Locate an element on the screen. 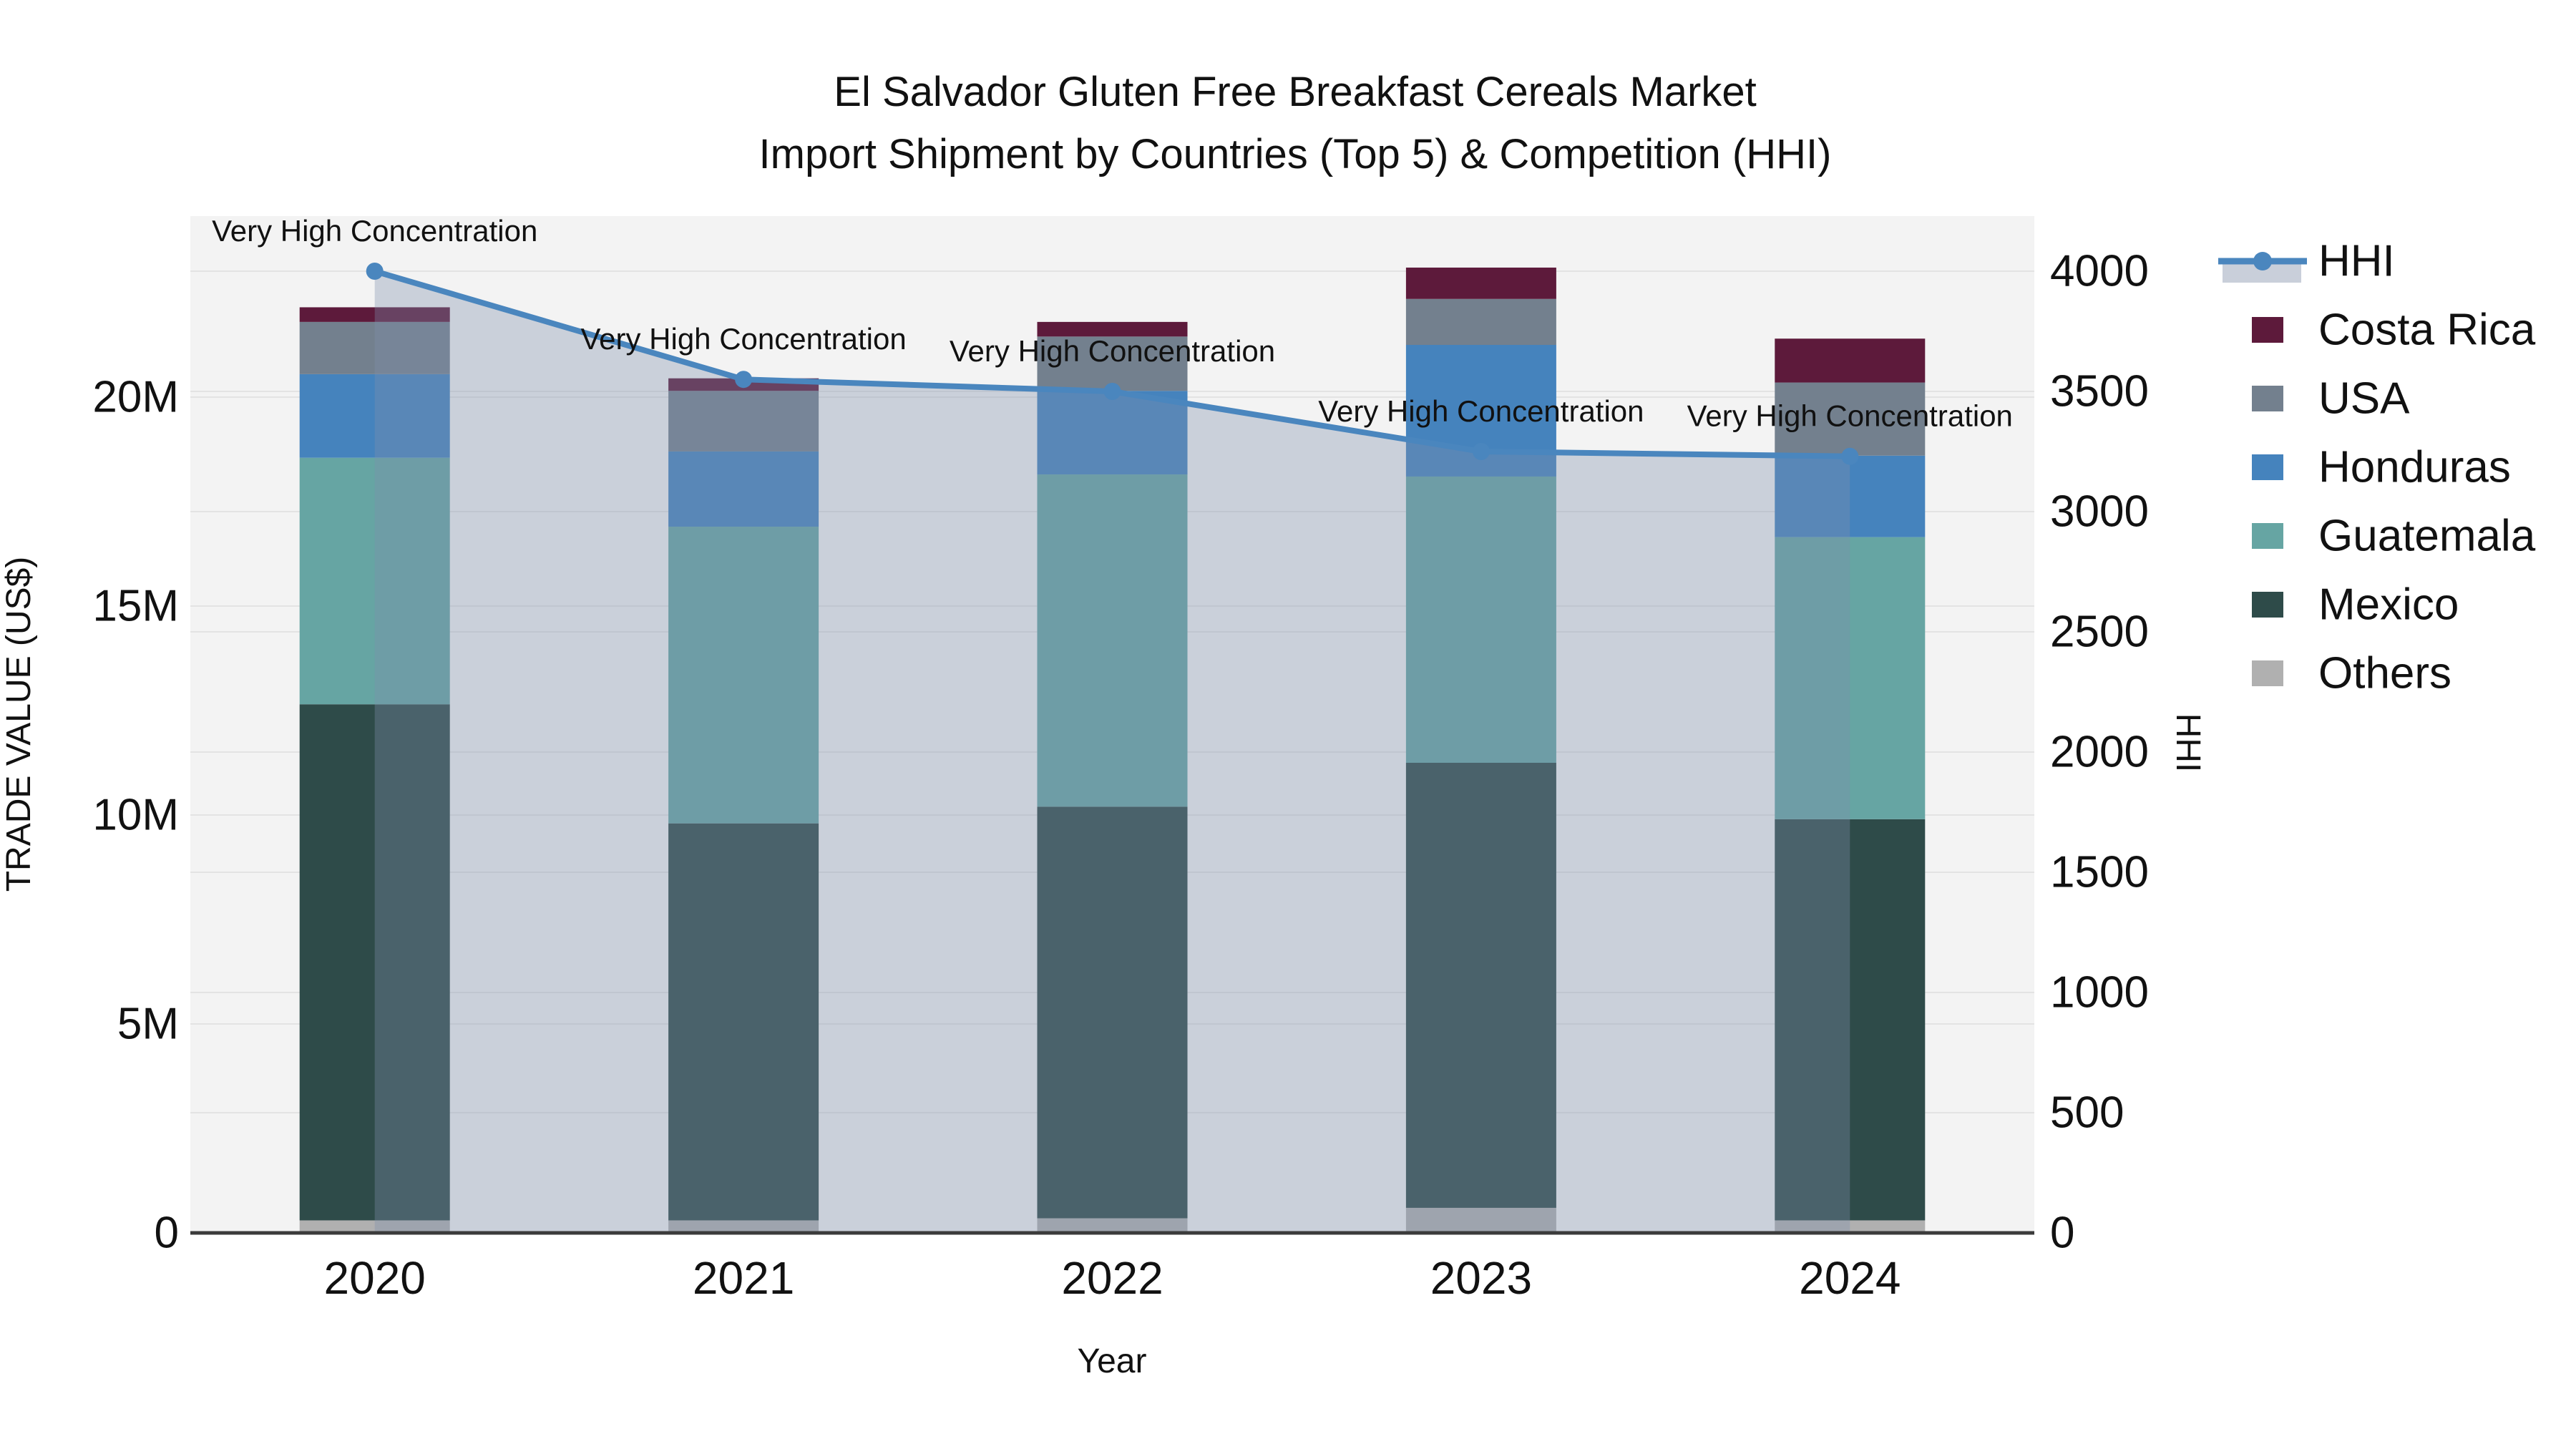 Image resolution: width=2576 pixels, height=1449 pixels. legend-item-mexico: Mexico is located at coordinates (2355, 605).